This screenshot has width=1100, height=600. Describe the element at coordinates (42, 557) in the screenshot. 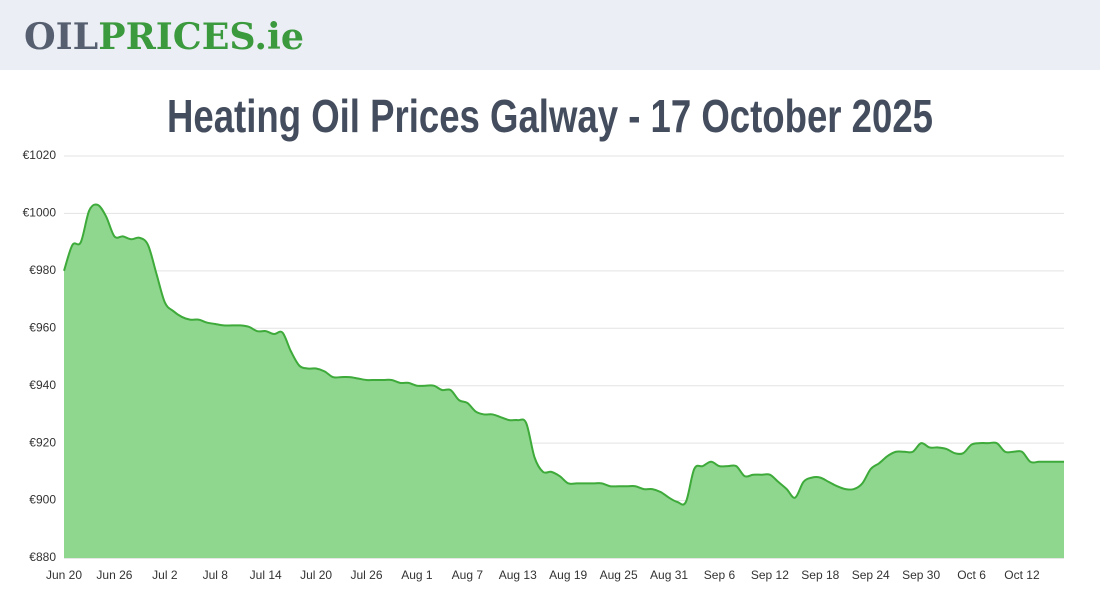

I see `y-tick-label: €880` at that location.